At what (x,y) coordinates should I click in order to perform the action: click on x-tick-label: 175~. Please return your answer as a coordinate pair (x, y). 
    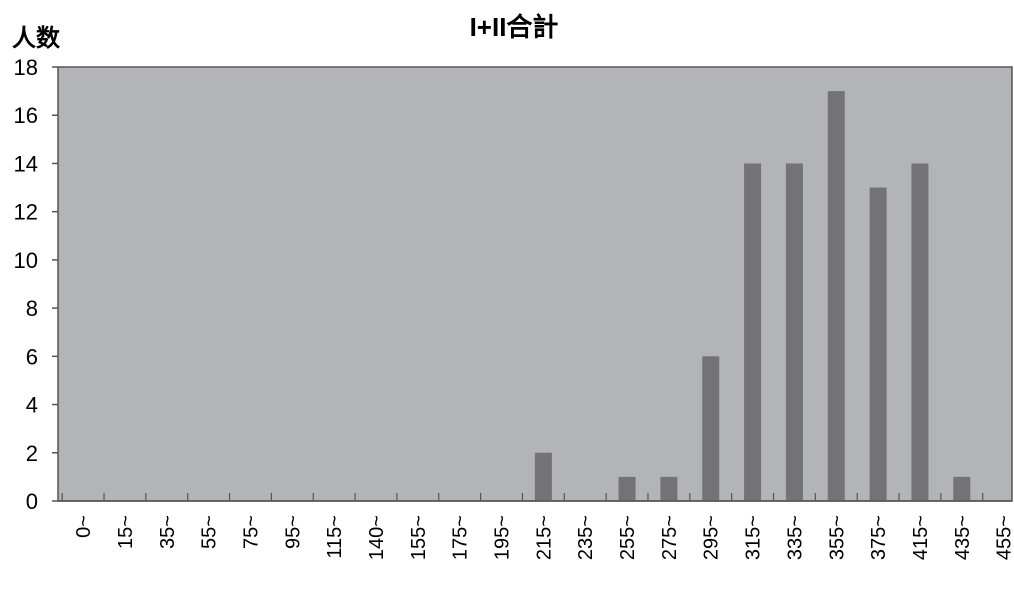
    Looking at the image, I should click on (461, 537).